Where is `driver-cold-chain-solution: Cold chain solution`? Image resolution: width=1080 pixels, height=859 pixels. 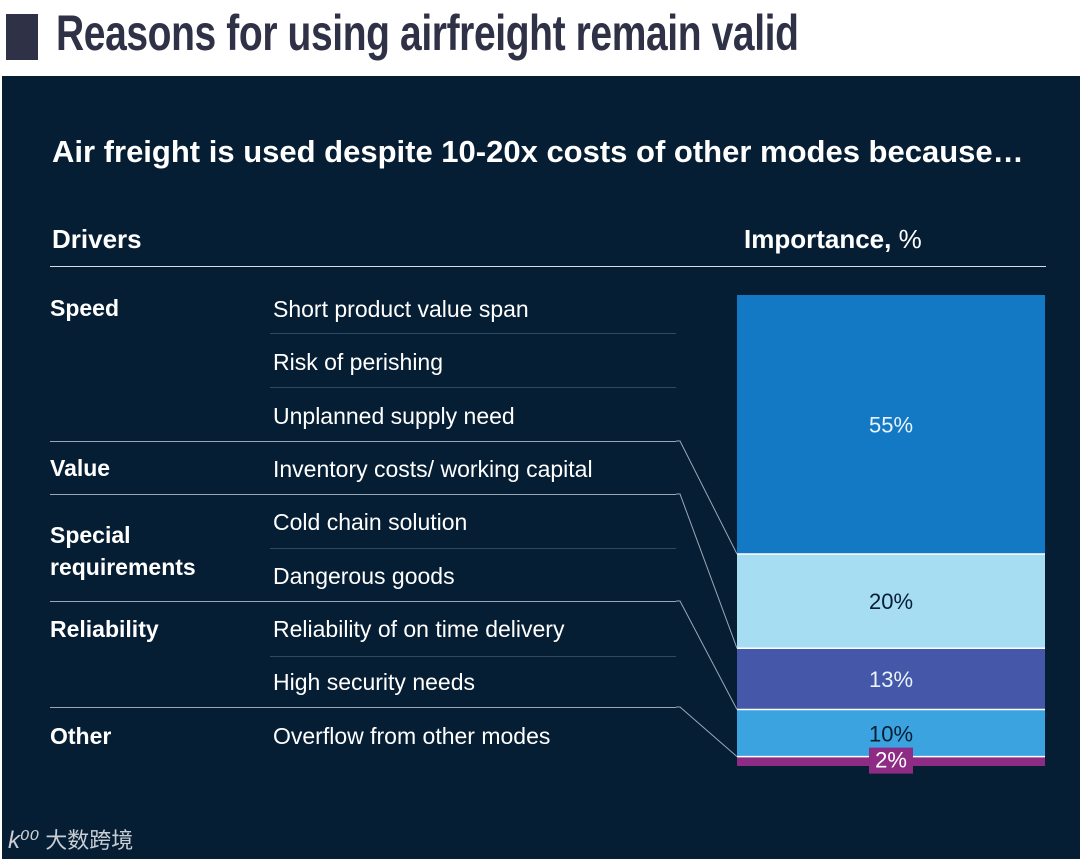 driver-cold-chain-solution: Cold chain solution is located at coordinates (370, 522).